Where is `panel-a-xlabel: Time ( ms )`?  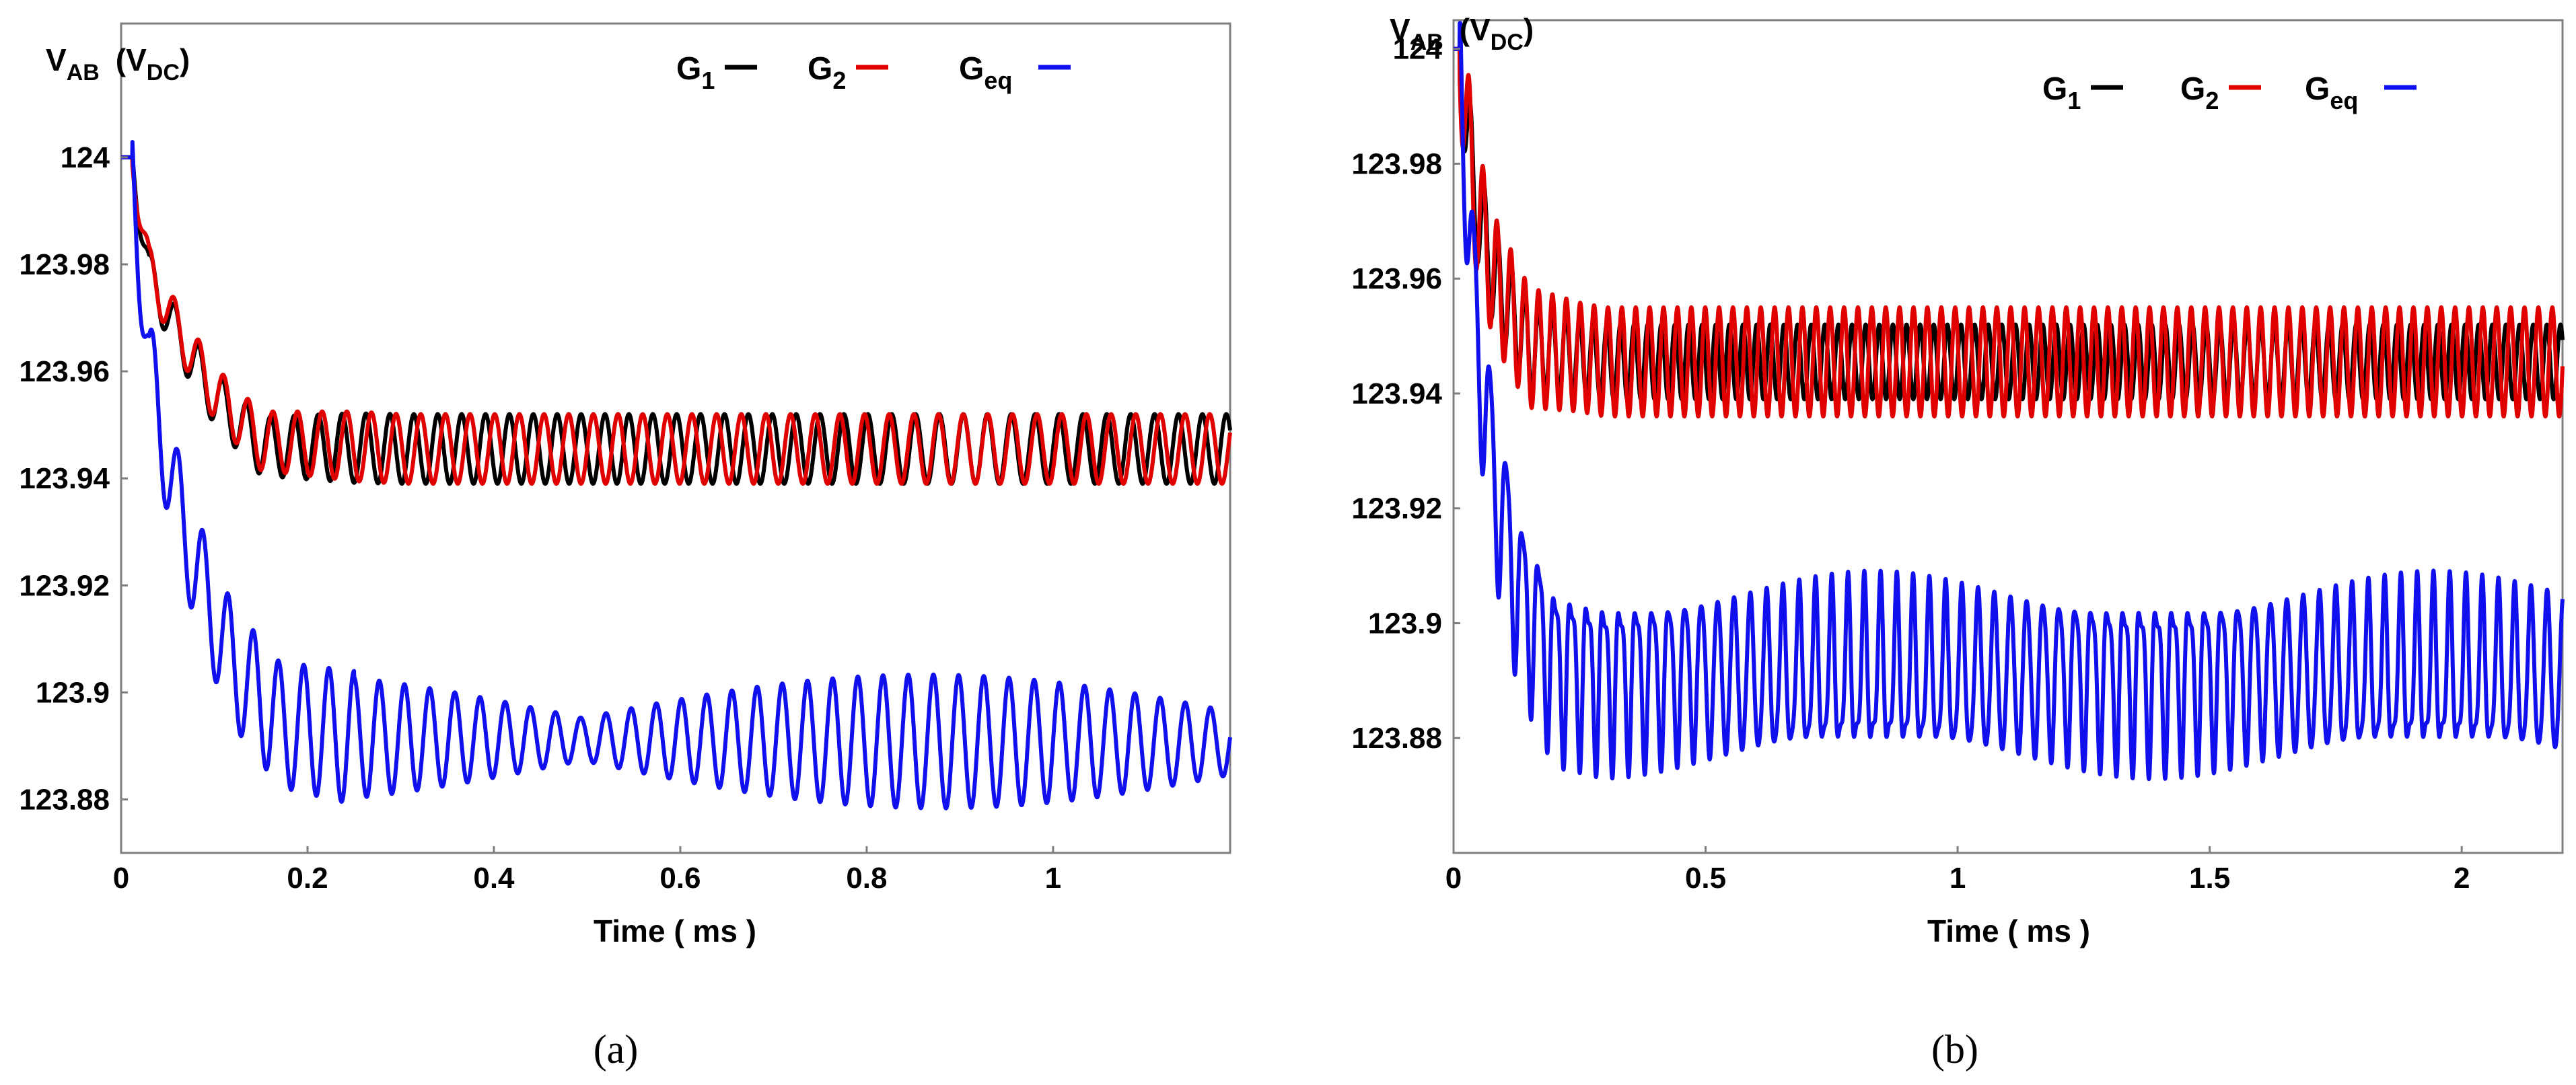 panel-a-xlabel: Time ( ms ) is located at coordinates (675, 930).